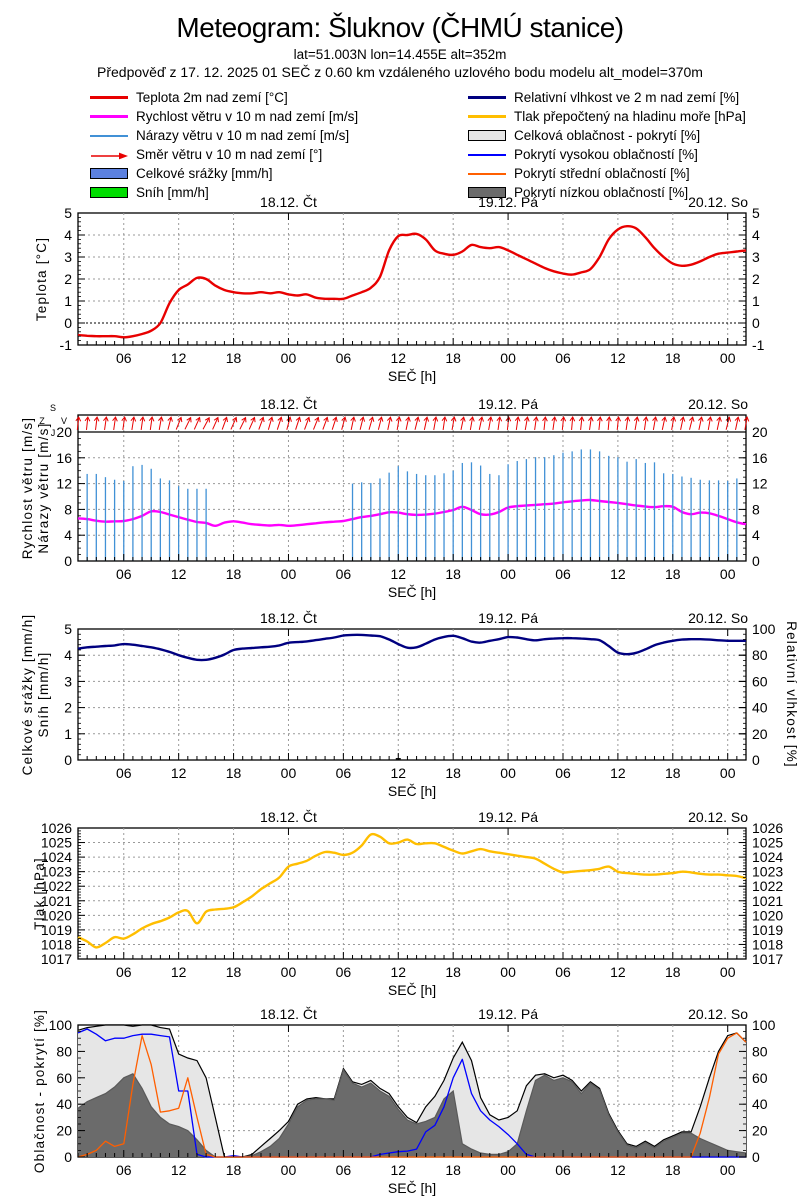 The width and height of the screenshot is (800, 1200). Describe the element at coordinates (53, 420) in the screenshot. I see `compass-icon: S JZ V` at that location.